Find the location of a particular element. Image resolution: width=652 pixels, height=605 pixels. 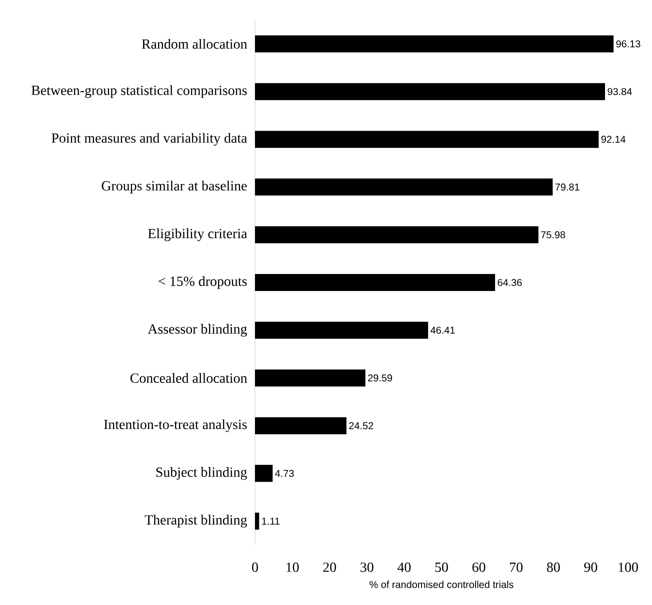

y-tick-label: Subject blinding is located at coordinates (201, 473).